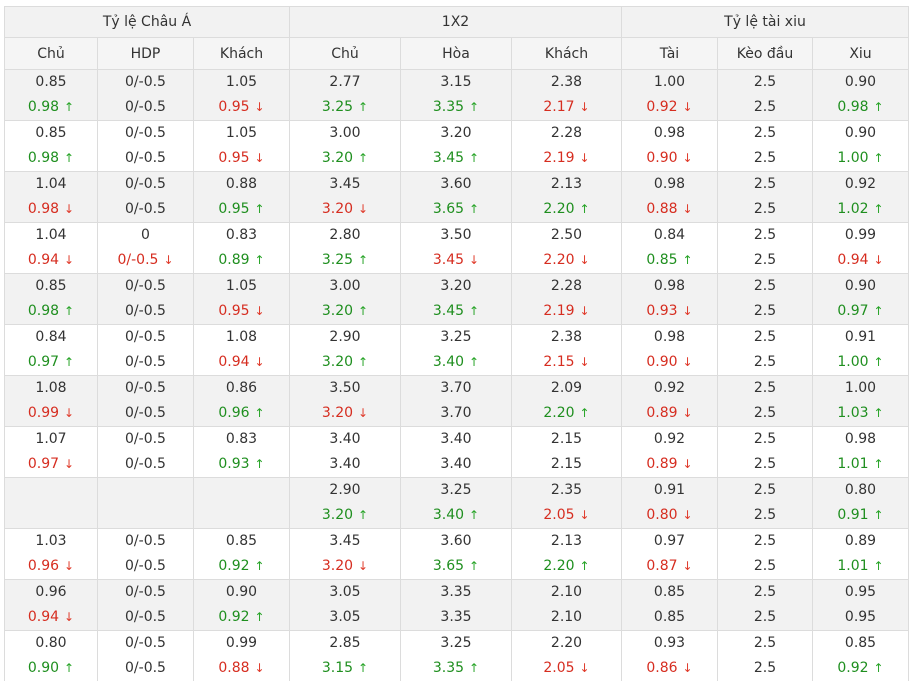 This screenshot has height=681, width=913. Describe the element at coordinates (241, 388) in the screenshot. I see `opening-odds: 0.86` at that location.